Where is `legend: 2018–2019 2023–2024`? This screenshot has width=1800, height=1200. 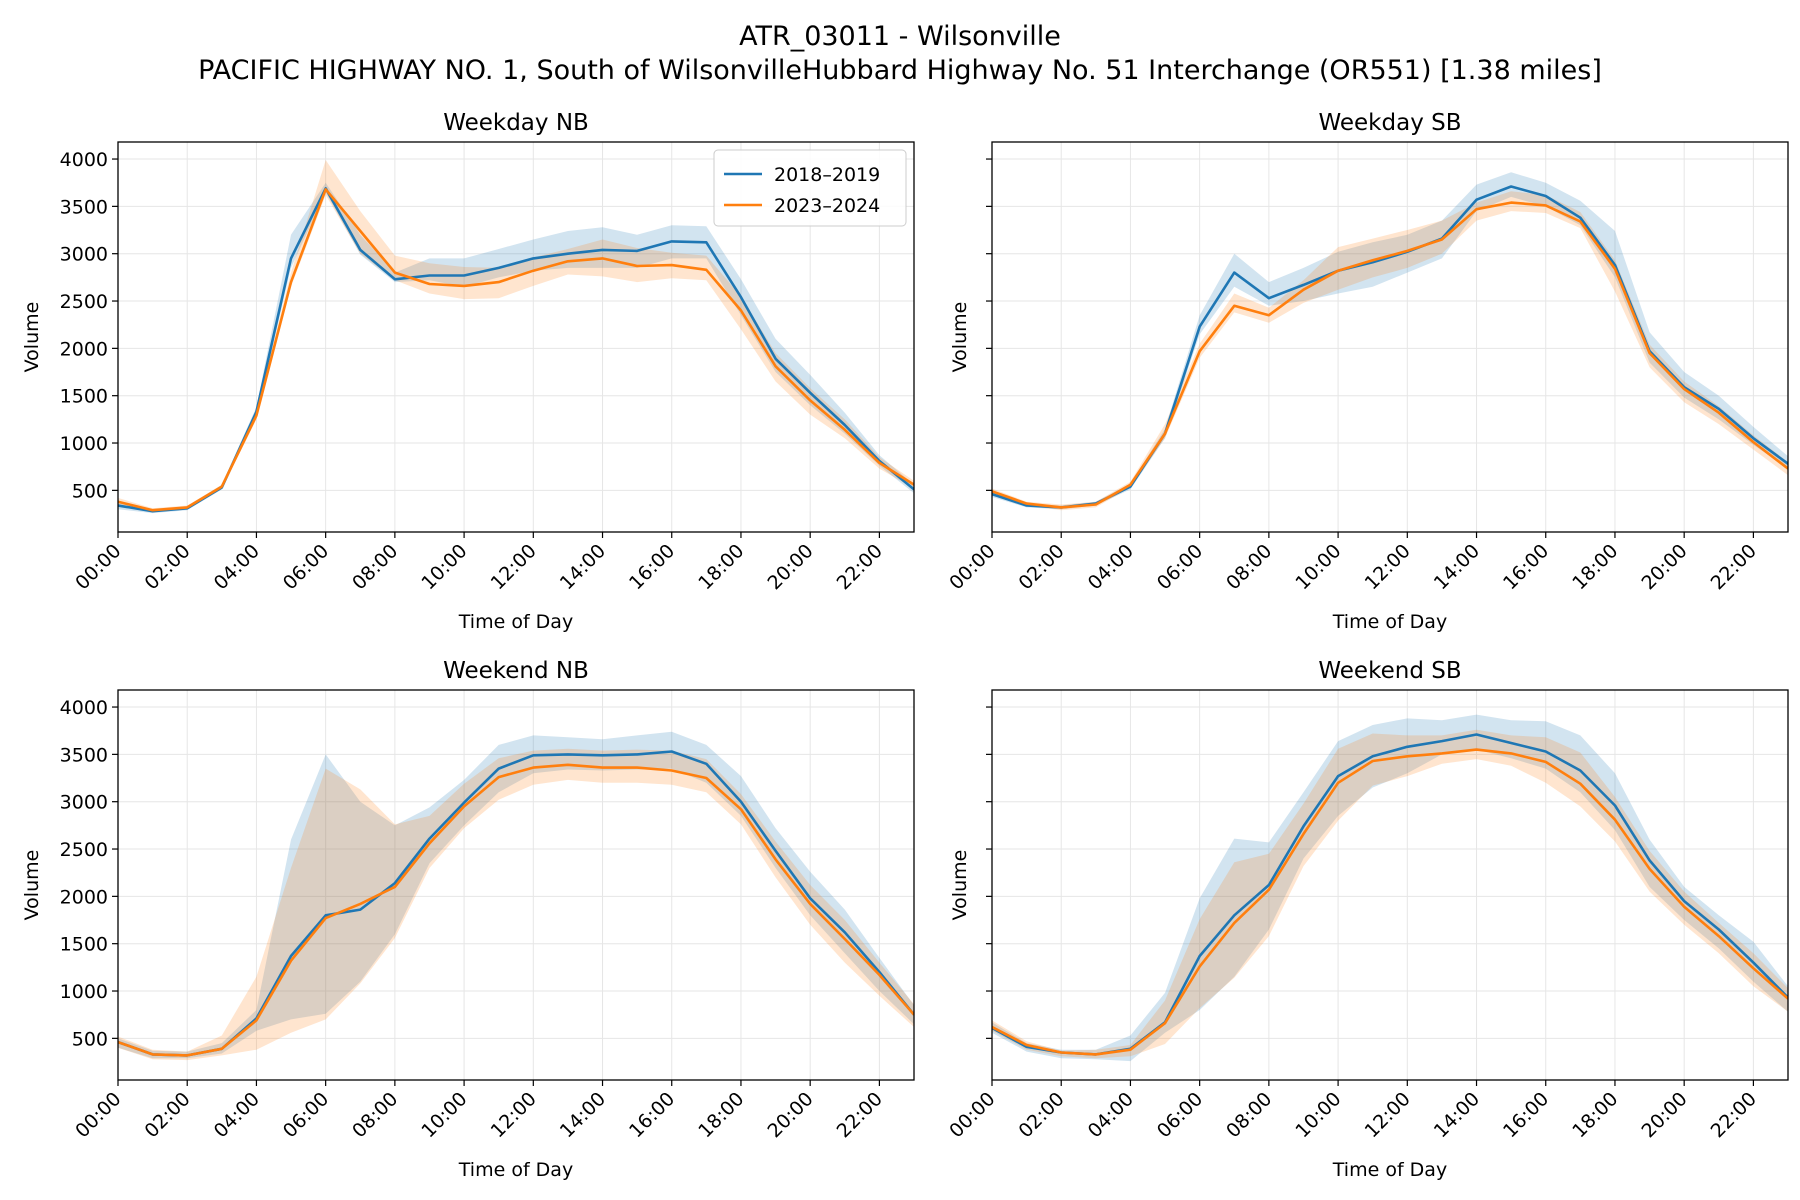
legend: 2018–2019 2023–2024 is located at coordinates (810, 188).